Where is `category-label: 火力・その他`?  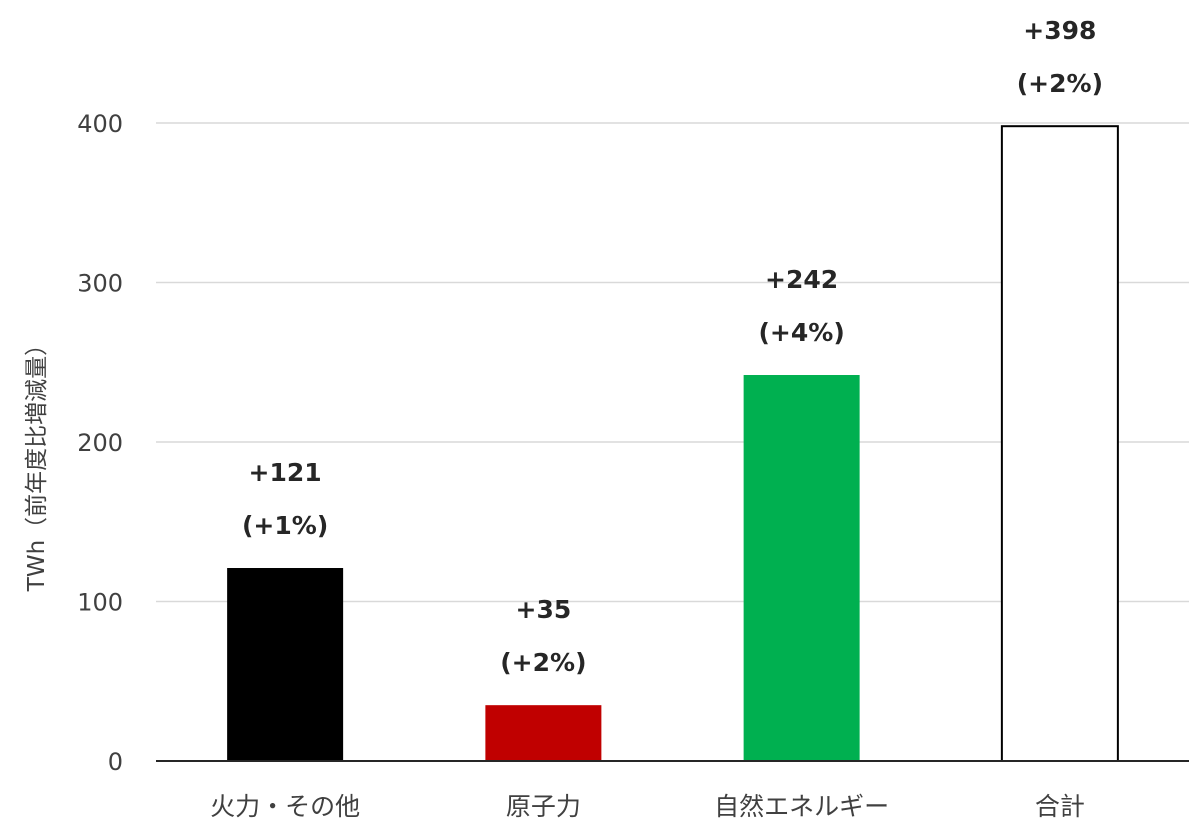 category-label: 火力・その他 is located at coordinates (285, 806).